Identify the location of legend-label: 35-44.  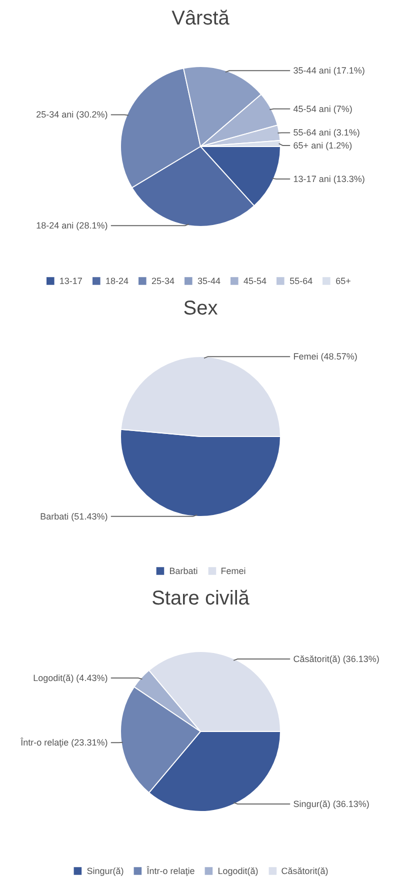
(209, 281).